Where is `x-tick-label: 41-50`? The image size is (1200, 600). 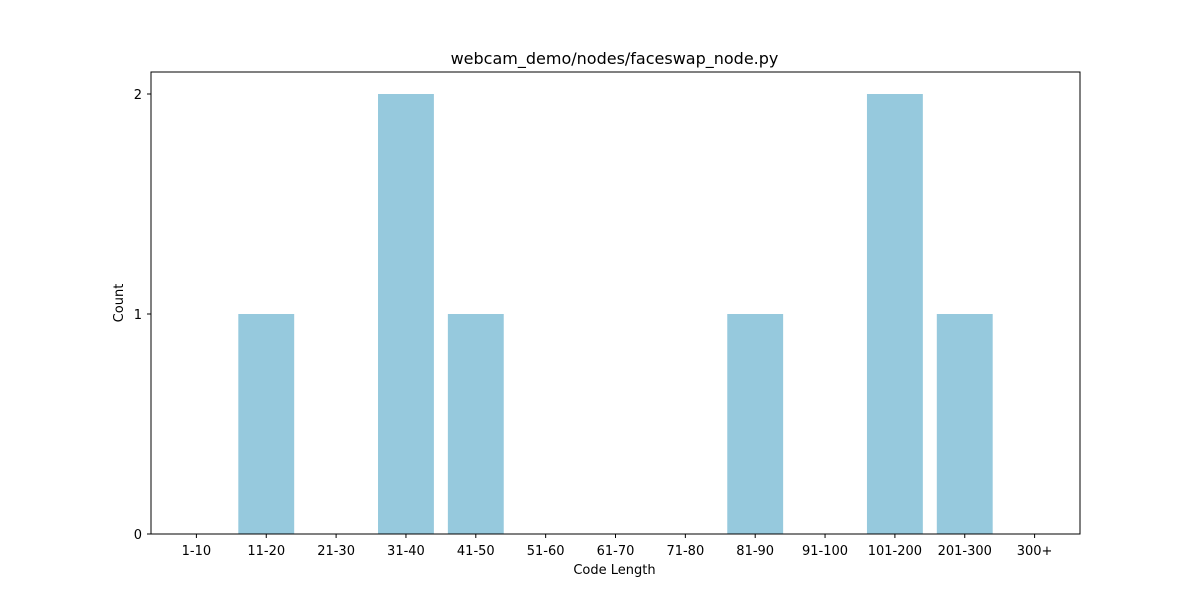 x-tick-label: 41-50 is located at coordinates (476, 551).